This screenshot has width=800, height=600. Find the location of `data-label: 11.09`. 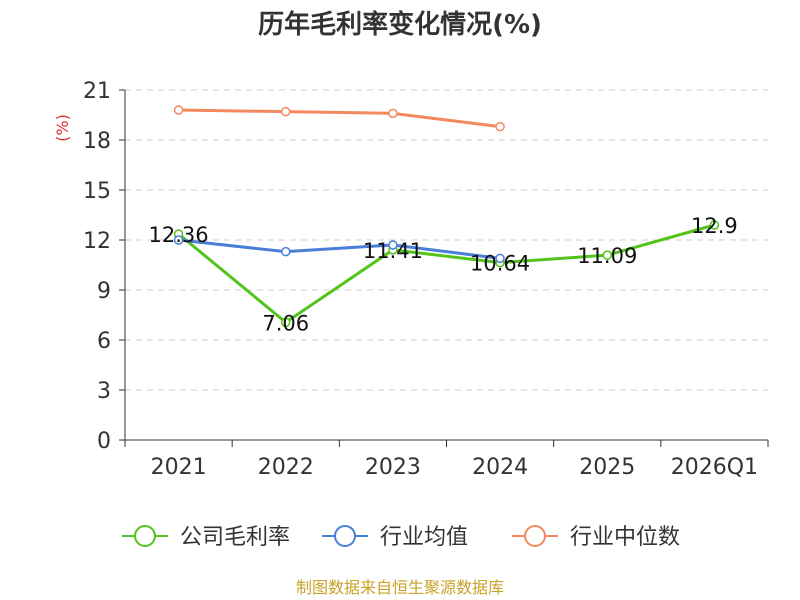

data-label: 11.09 is located at coordinates (607, 256).